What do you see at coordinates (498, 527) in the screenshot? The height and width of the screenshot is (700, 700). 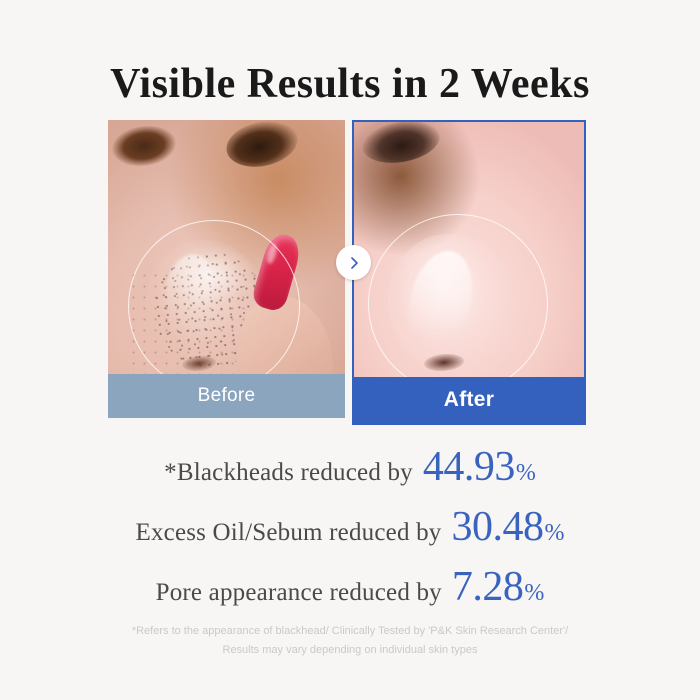 I see `stat-value: 30.48` at bounding box center [498, 527].